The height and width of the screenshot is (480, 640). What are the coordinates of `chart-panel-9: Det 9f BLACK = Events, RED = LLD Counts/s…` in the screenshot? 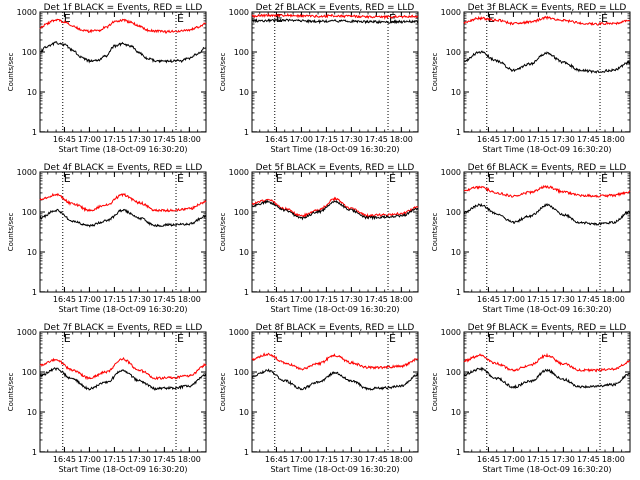 It's located at (531, 398).